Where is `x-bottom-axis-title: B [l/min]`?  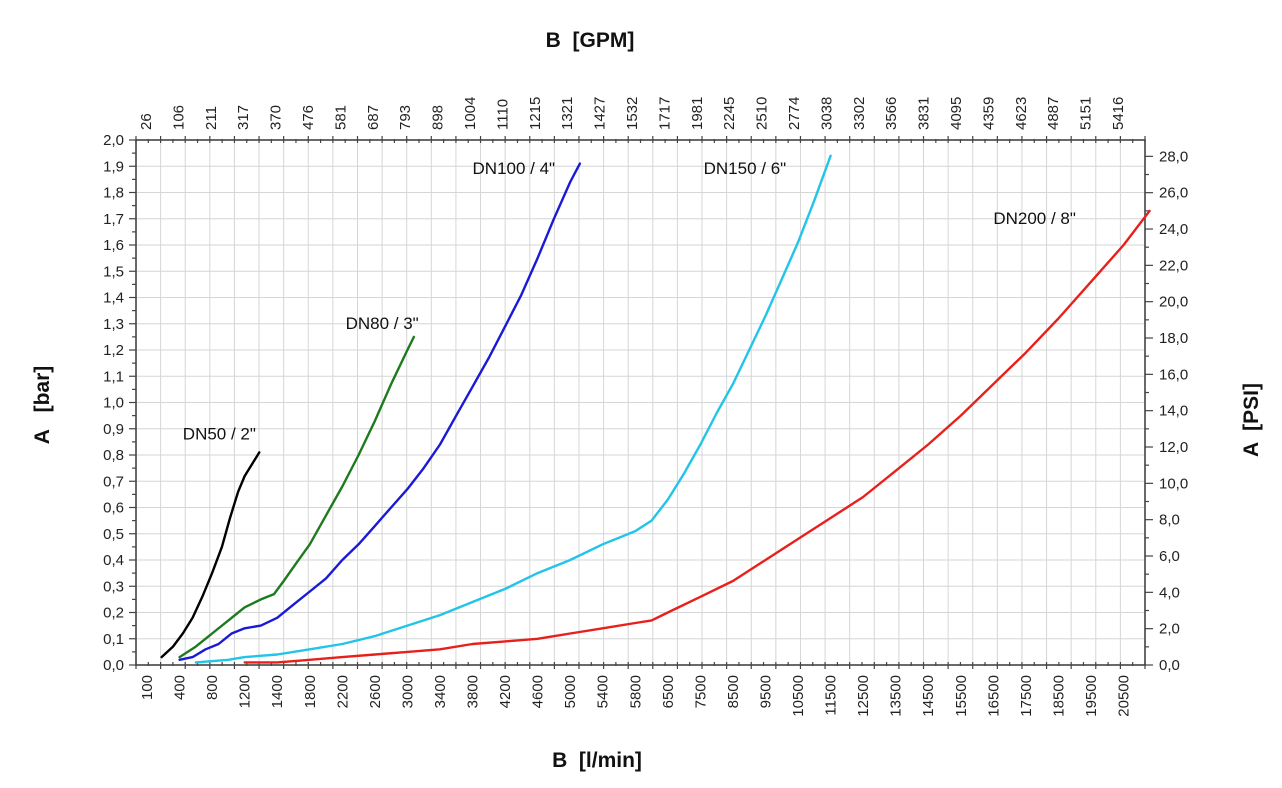
x-bottom-axis-title: B [l/min] is located at coordinates (597, 760).